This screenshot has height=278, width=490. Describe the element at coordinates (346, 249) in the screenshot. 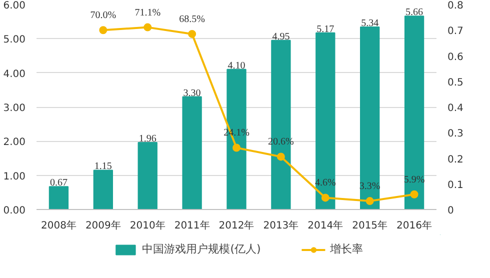

I see `legend-label: 增长率` at that location.